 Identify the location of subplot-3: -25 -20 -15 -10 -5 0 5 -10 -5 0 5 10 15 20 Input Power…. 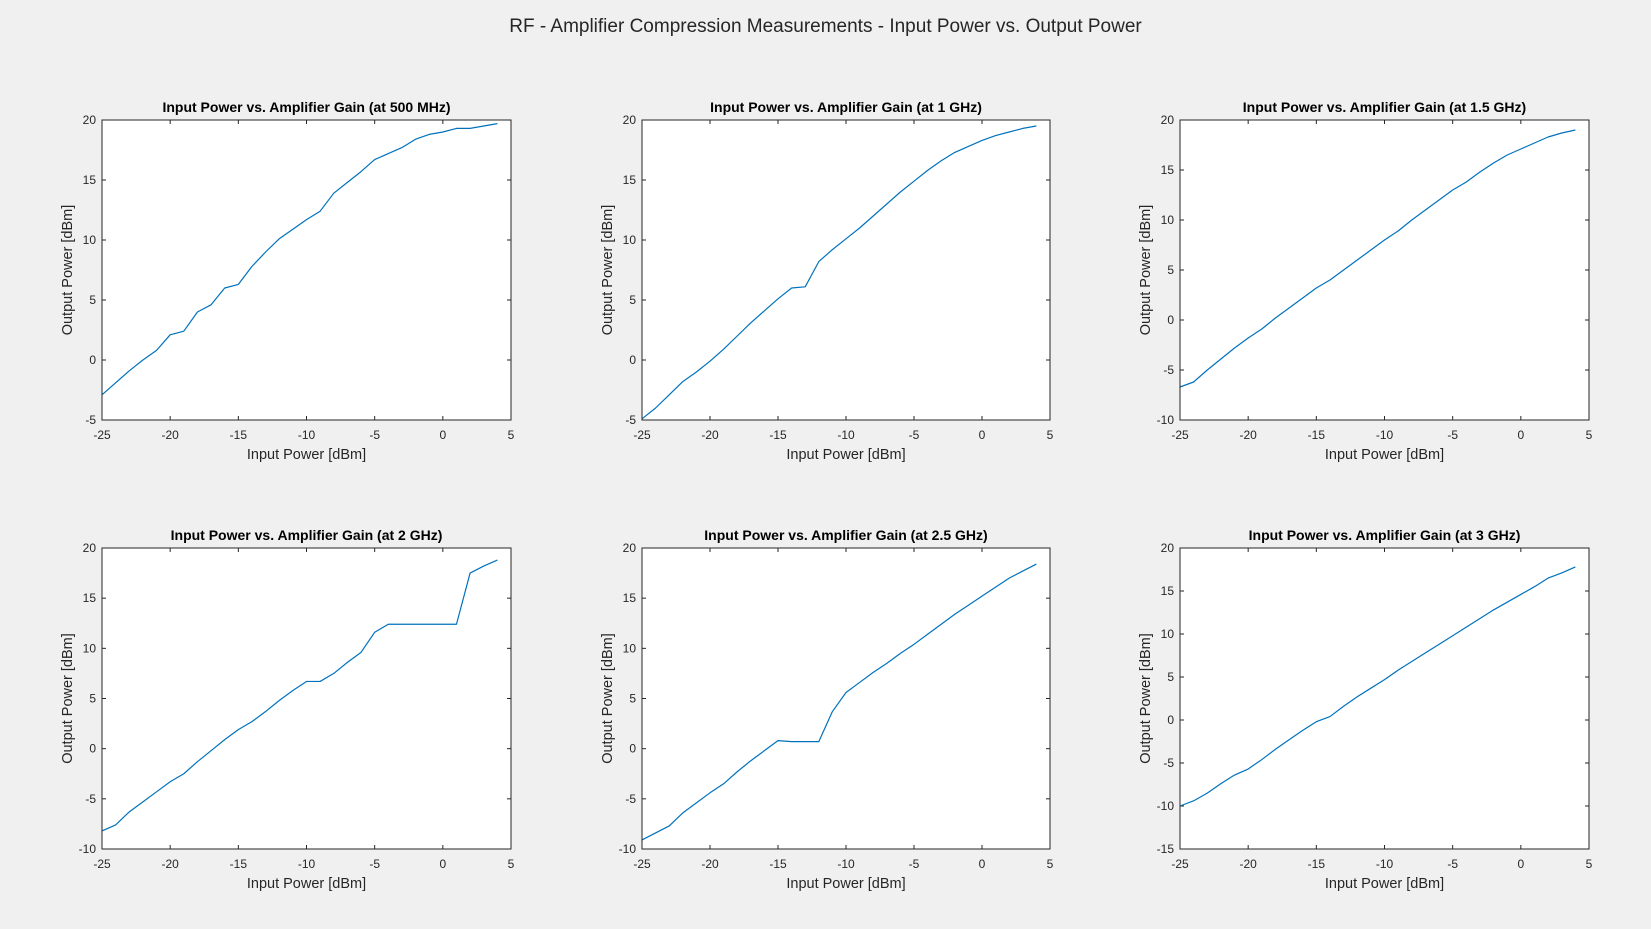
(1365, 281).